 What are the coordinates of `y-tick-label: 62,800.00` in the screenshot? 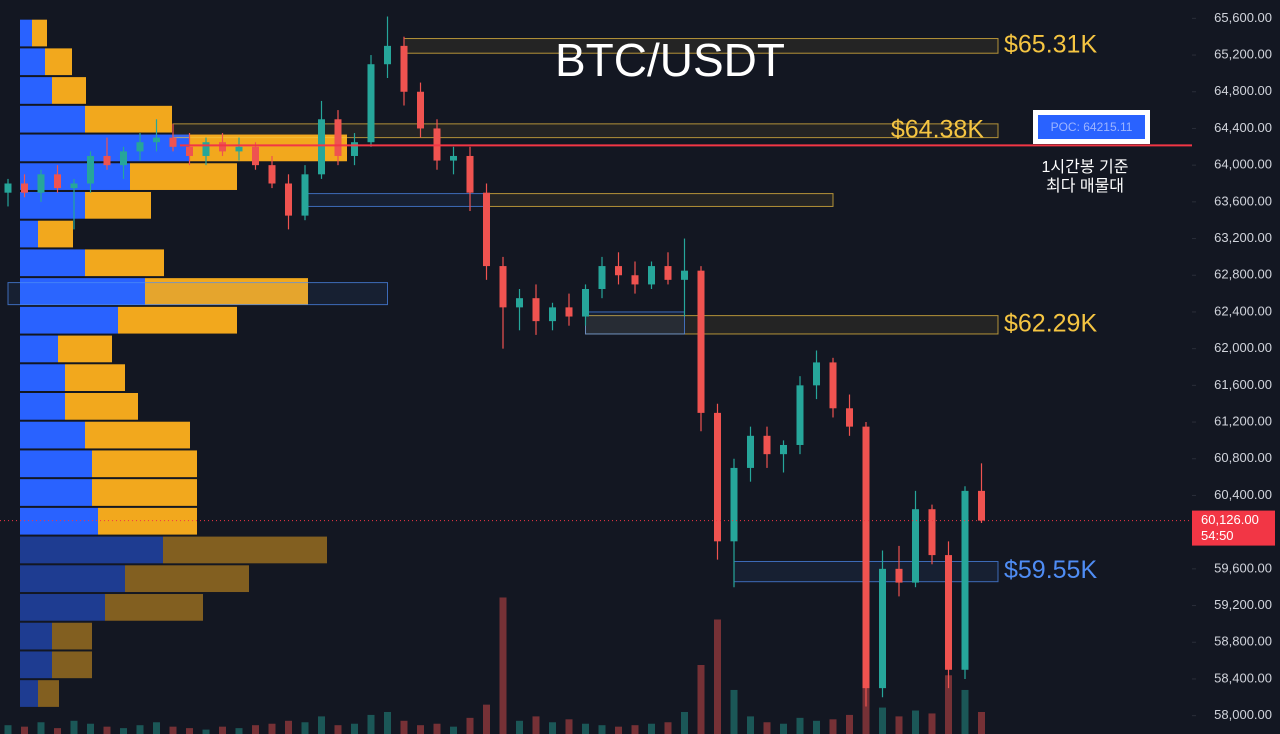 It's located at (1243, 274).